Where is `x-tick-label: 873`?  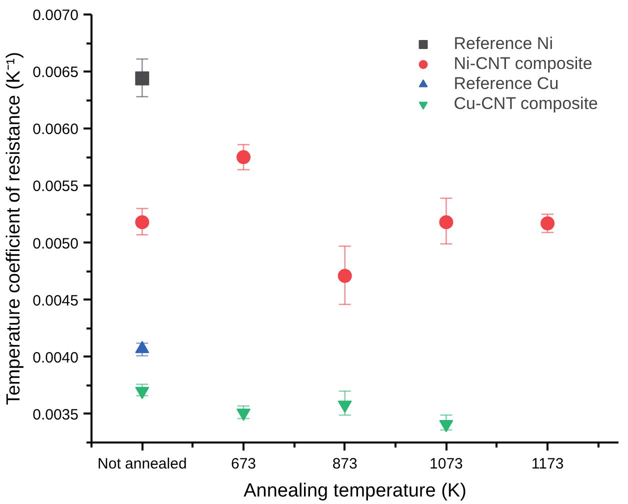
x-tick-label: 873 is located at coordinates (345, 464).